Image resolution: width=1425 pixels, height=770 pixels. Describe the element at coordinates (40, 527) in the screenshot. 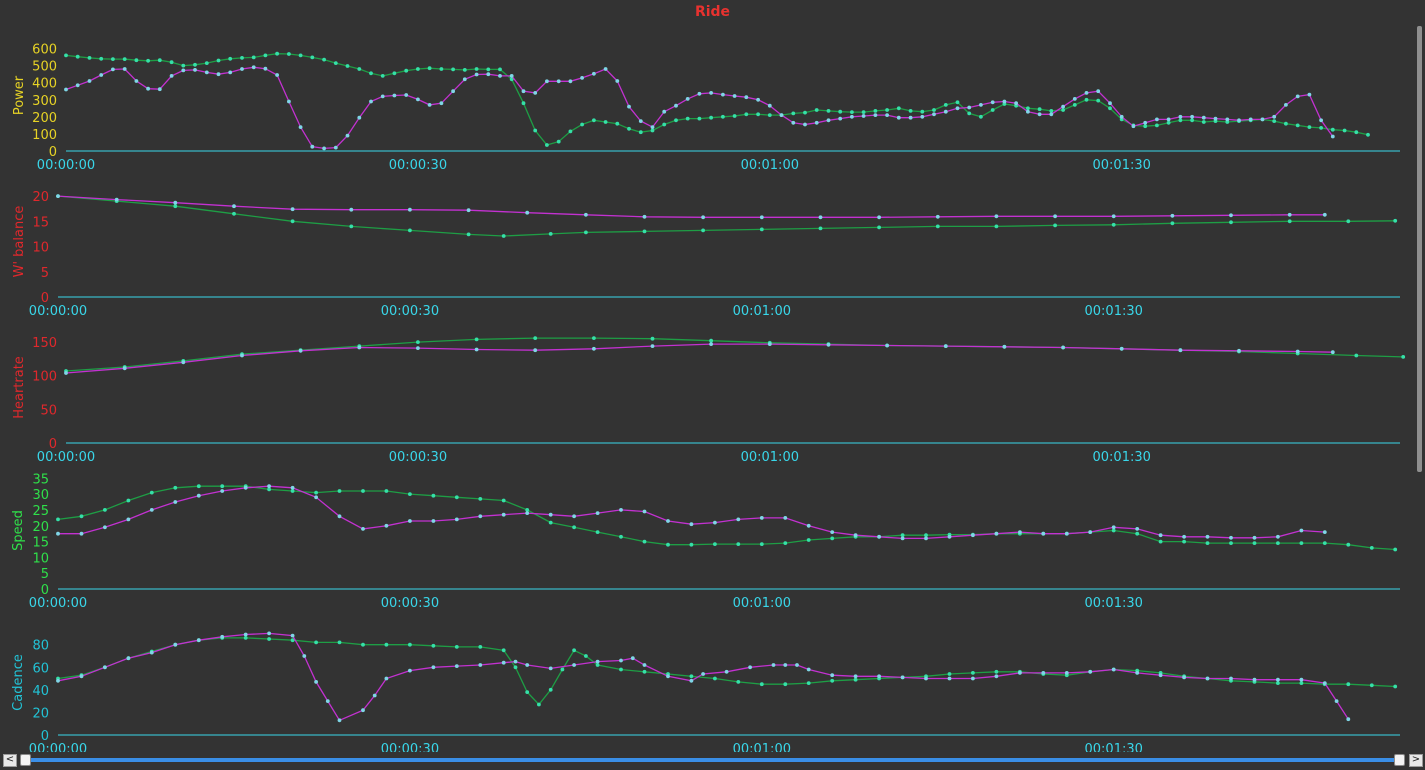

I see `y-tick-label: 20` at that location.